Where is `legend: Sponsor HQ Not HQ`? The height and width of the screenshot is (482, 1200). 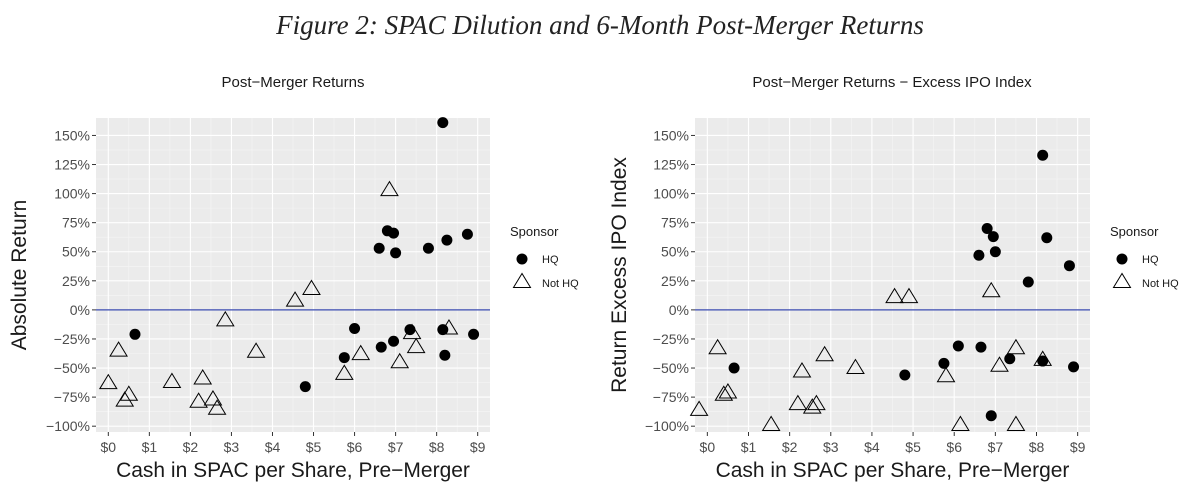 legend: Sponsor HQ Not HQ is located at coordinates (544, 257).